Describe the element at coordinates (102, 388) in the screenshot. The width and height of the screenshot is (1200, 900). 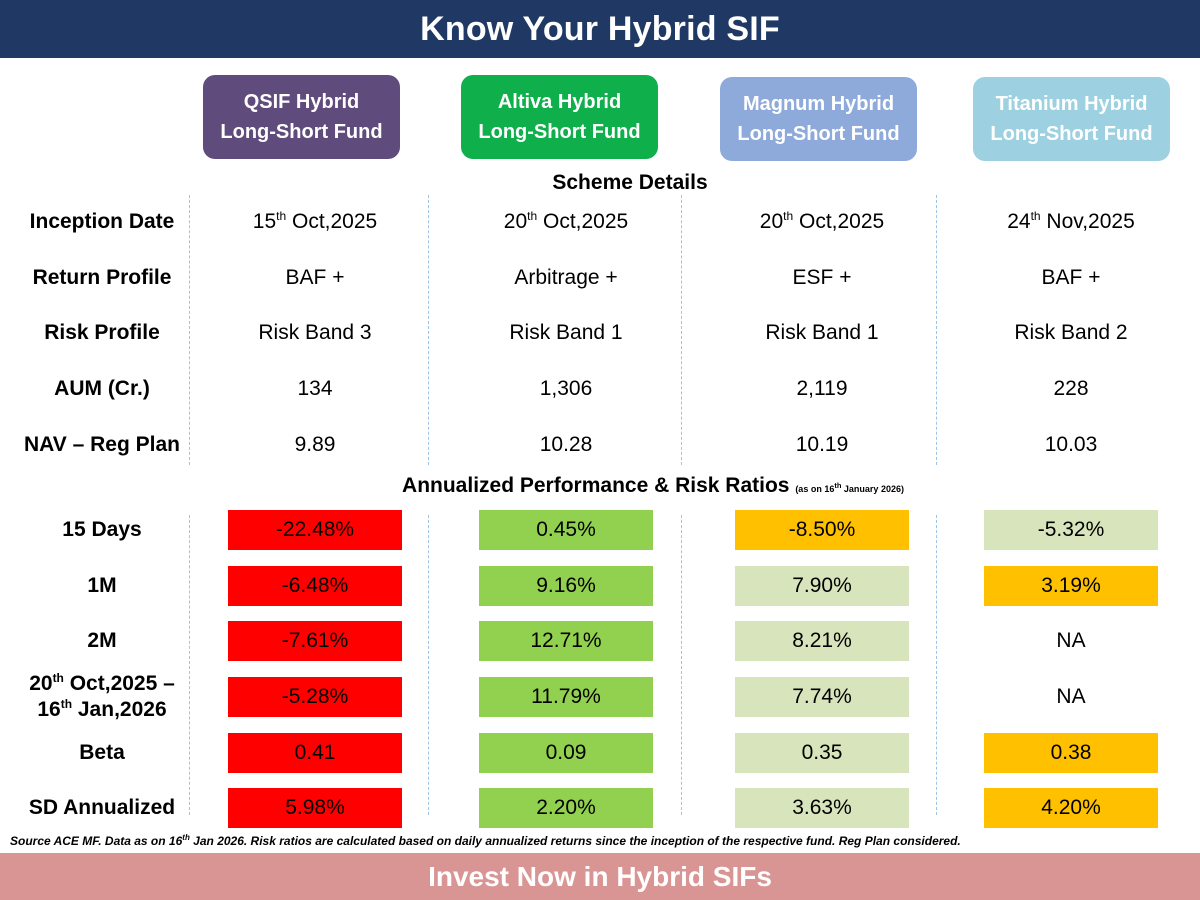
I see `row-label: AUM (Cr.)` at that location.